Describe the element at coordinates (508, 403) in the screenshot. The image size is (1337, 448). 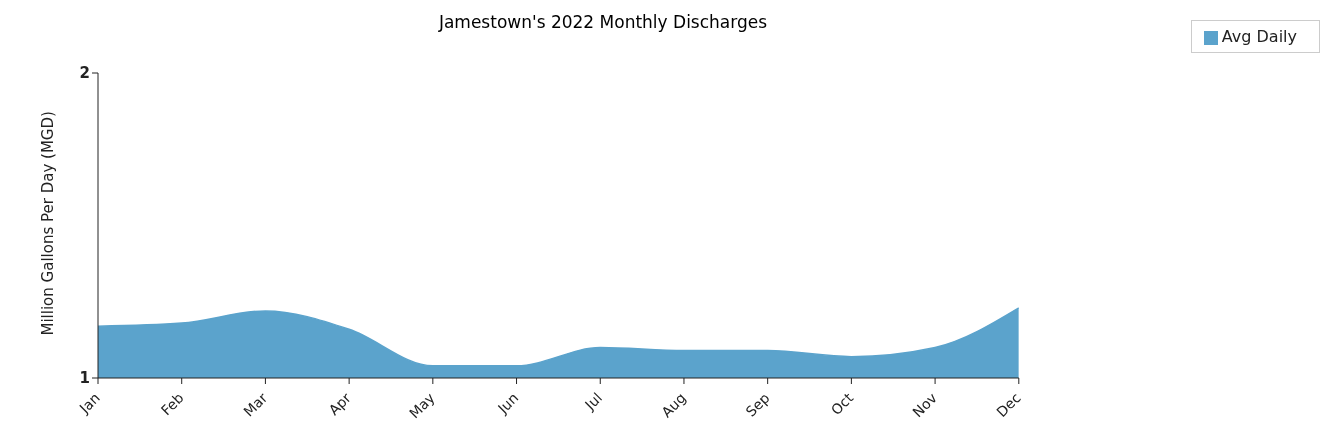
I see `x-tick-label: Jun` at that location.